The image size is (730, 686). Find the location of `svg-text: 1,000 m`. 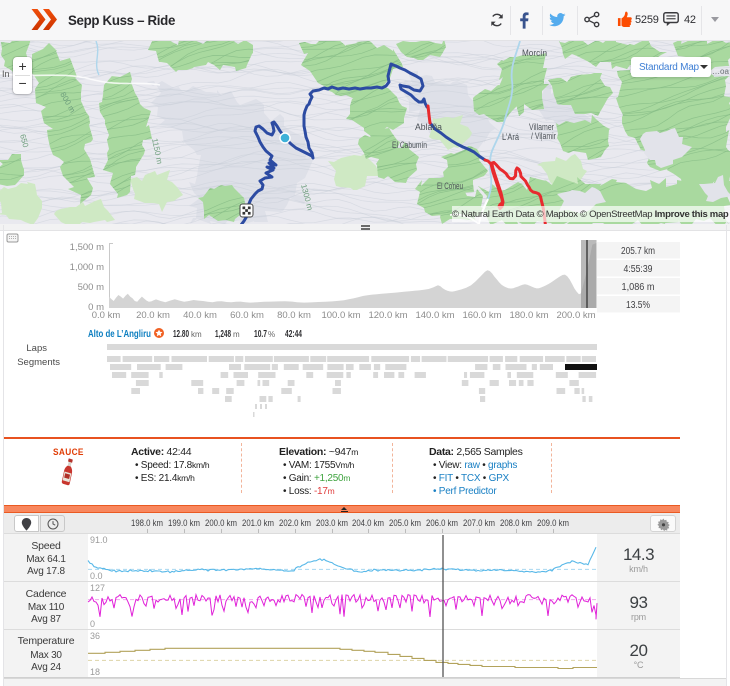

svg-text: 1,000 m is located at coordinates (87, 267).